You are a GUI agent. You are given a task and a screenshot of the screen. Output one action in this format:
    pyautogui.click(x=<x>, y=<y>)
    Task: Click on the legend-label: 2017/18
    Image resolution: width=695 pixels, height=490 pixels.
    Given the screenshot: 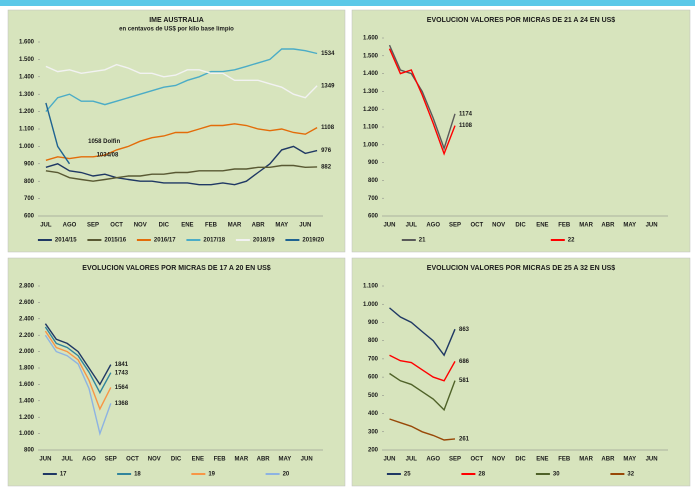 What is the action you would take?
    pyautogui.click(x=214, y=241)
    